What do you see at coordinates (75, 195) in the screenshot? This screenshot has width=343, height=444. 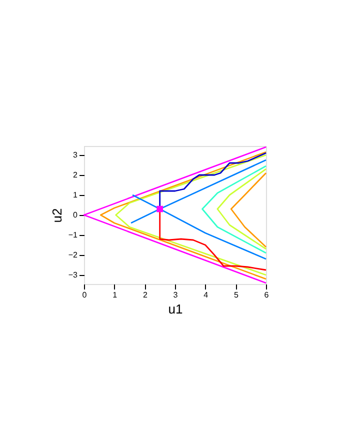 I see `y-tick-label: 1` at bounding box center [75, 195].